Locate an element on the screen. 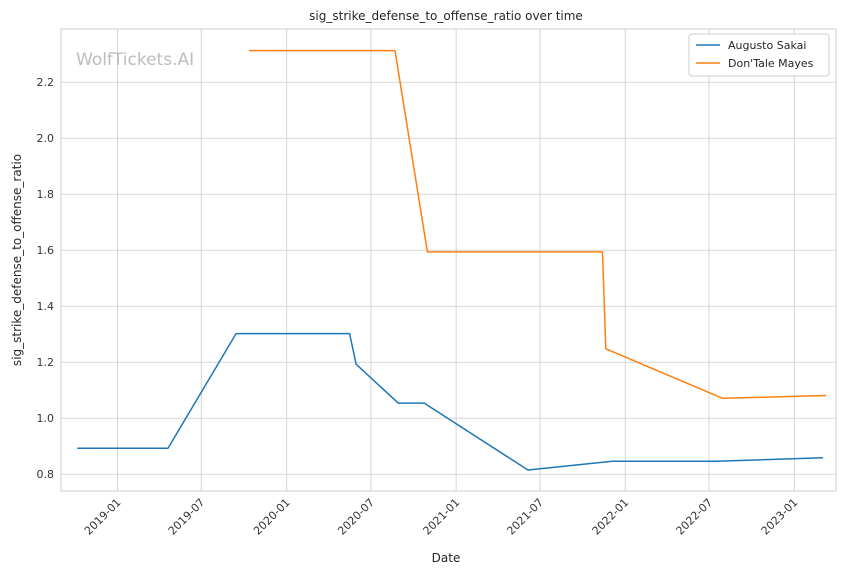 This screenshot has height=575, width=844. legend-label-mayes: Don'Tale Mayes is located at coordinates (771, 63).